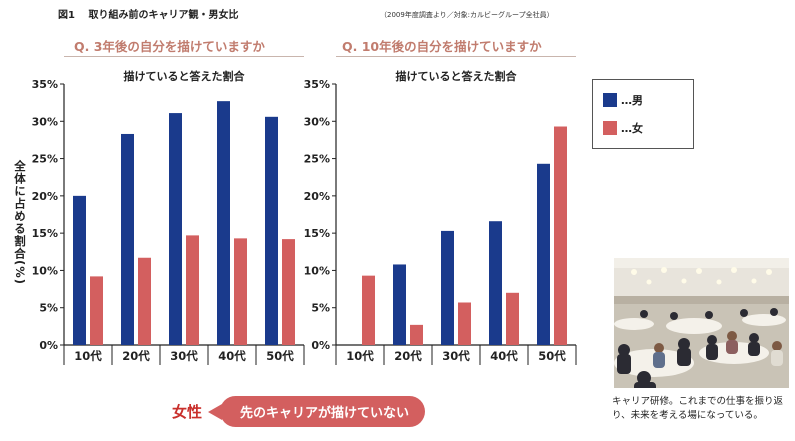  What do you see at coordinates (20, 223) in the screenshot?
I see `y-axis-label: 全体に占める割合(%)` at bounding box center [20, 223].